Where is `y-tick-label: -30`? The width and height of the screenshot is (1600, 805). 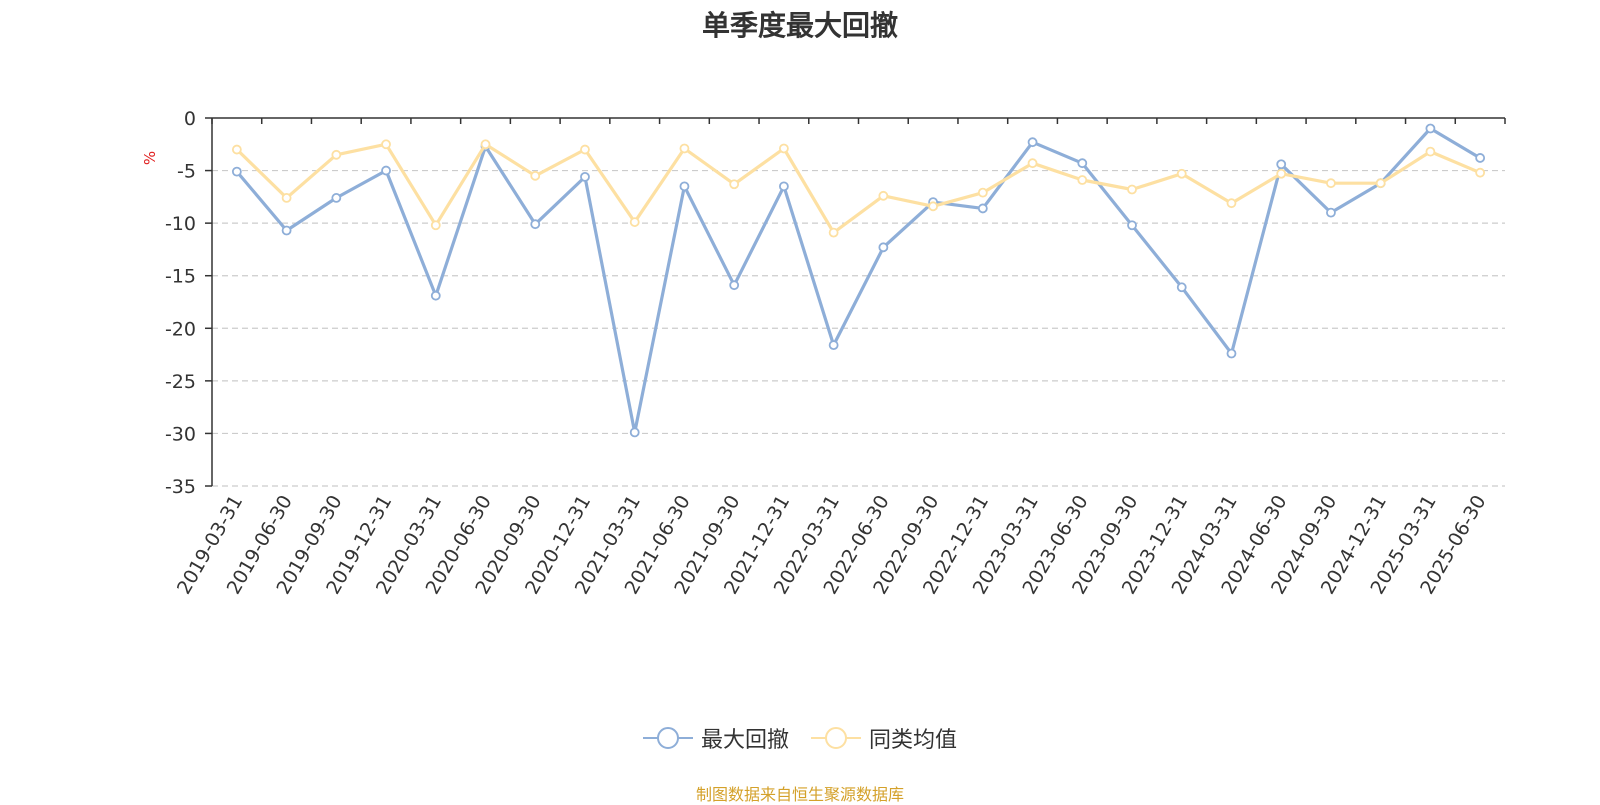 y-tick-label: -30 is located at coordinates (180, 434).